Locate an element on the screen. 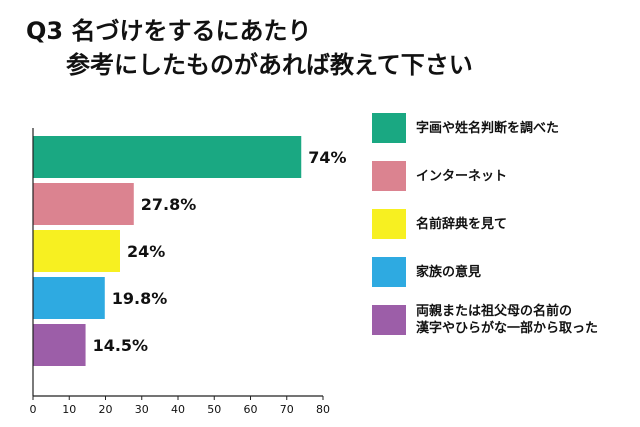 The width and height of the screenshot is (640, 427). x-tick-label: 70 is located at coordinates (287, 409).